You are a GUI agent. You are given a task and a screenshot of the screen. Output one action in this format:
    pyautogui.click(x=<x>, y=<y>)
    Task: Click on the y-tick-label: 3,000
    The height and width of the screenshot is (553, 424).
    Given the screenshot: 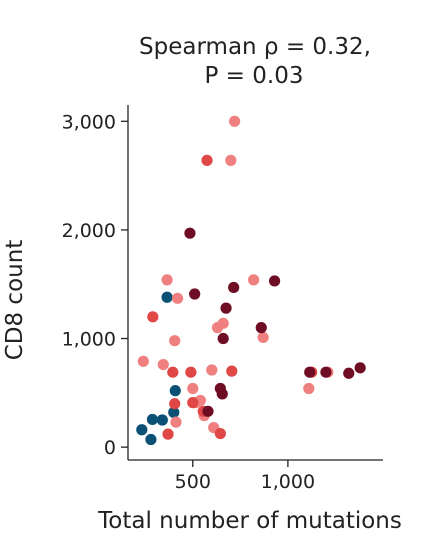 What is the action you would take?
    pyautogui.click(x=89, y=122)
    